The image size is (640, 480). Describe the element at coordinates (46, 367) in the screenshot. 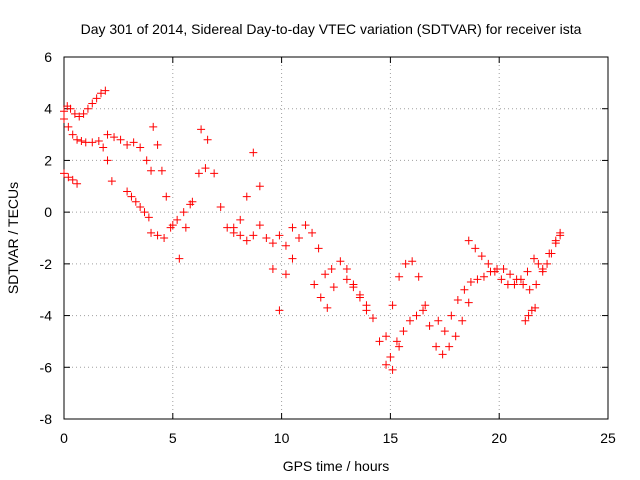

I see `y-tick-label: -6` at that location.